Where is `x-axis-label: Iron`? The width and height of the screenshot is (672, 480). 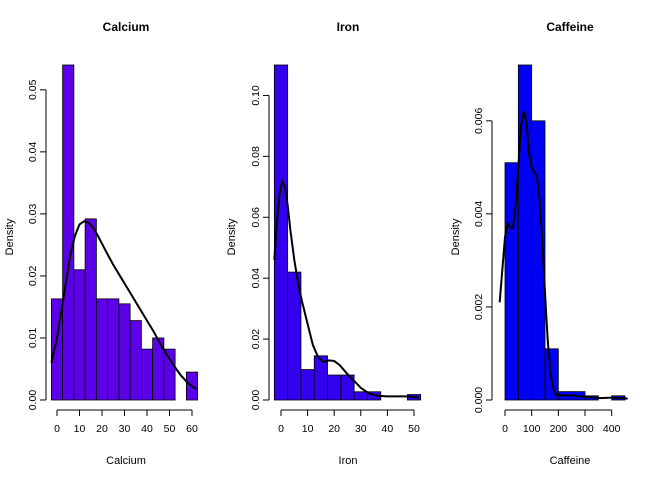 x-axis-label: Iron is located at coordinates (348, 461).